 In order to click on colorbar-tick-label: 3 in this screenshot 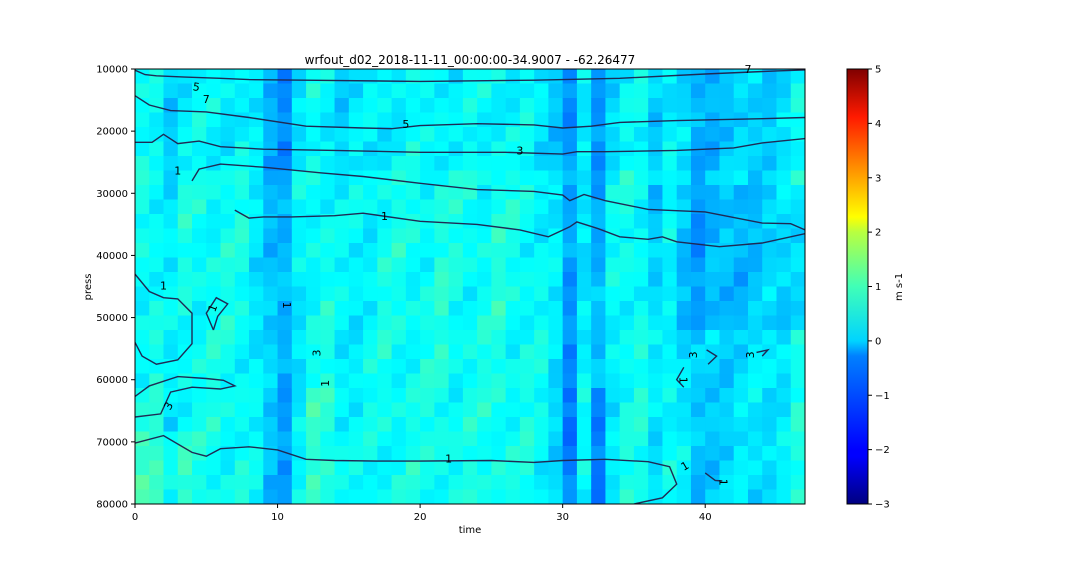, I will do `click(878, 178)`.